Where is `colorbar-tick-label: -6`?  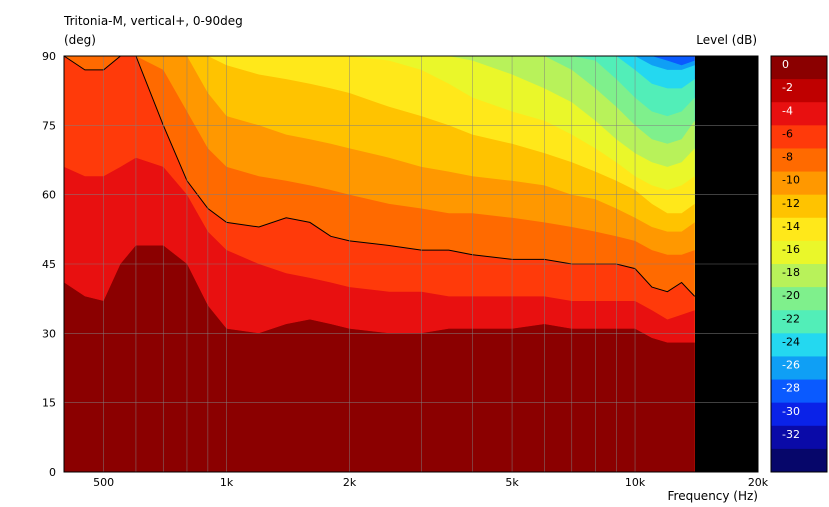
colorbar-tick-label: -6 is located at coordinates (787, 133).